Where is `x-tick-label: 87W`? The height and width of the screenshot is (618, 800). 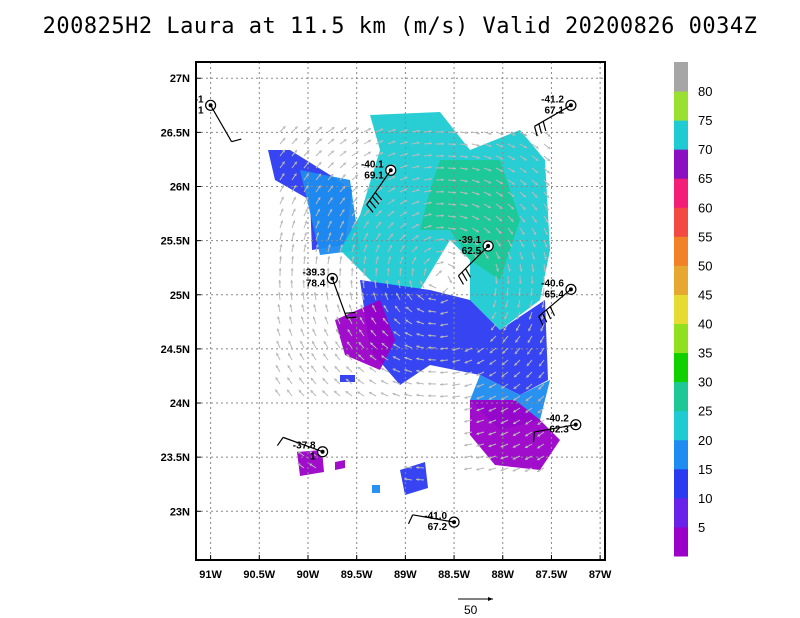
x-tick-label: 87W is located at coordinates (600, 575).